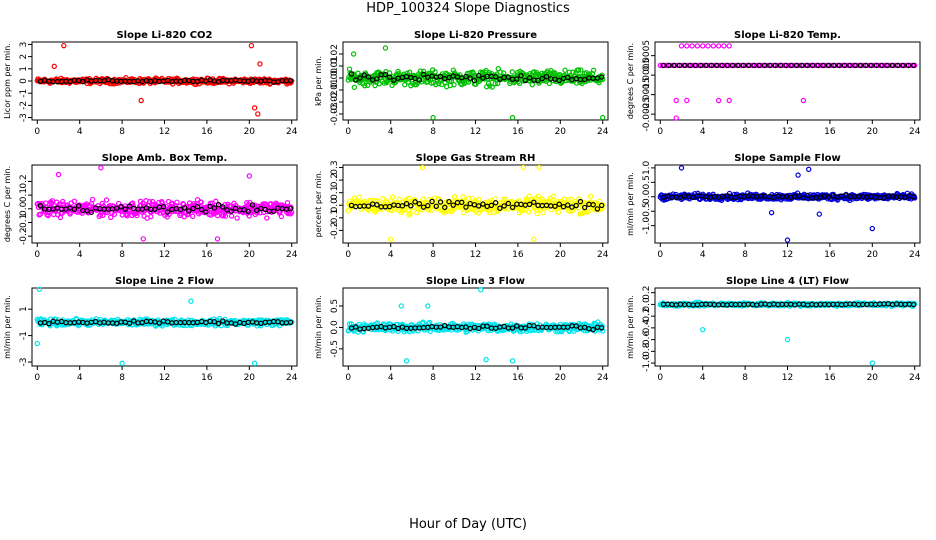 The width and height of the screenshot is (936, 540). I want to click on page-title: HDP_100324 Slope Diagnostics, so click(468, 8).